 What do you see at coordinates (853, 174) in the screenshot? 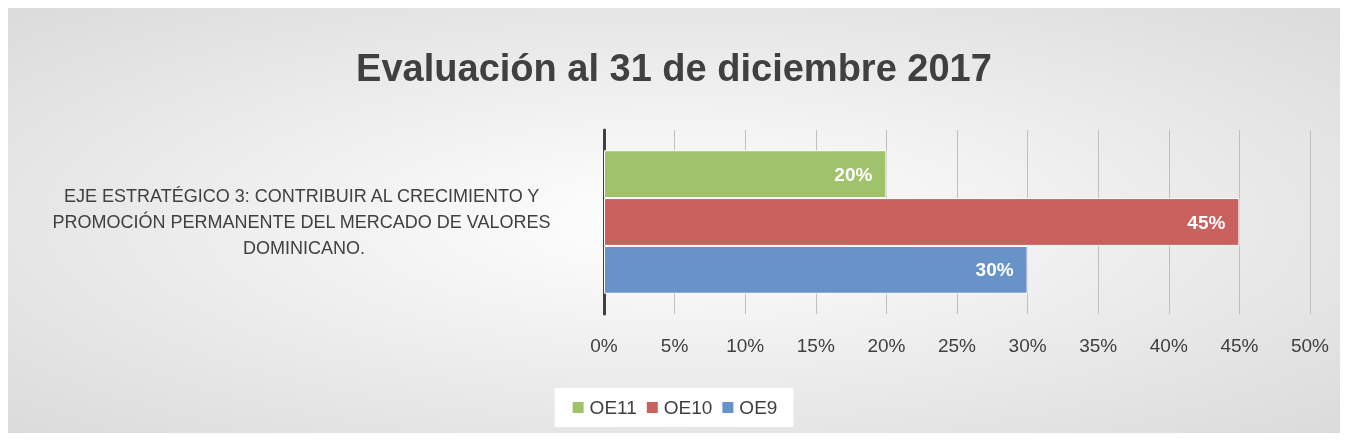
I see `data-label: 20%` at bounding box center [853, 174].